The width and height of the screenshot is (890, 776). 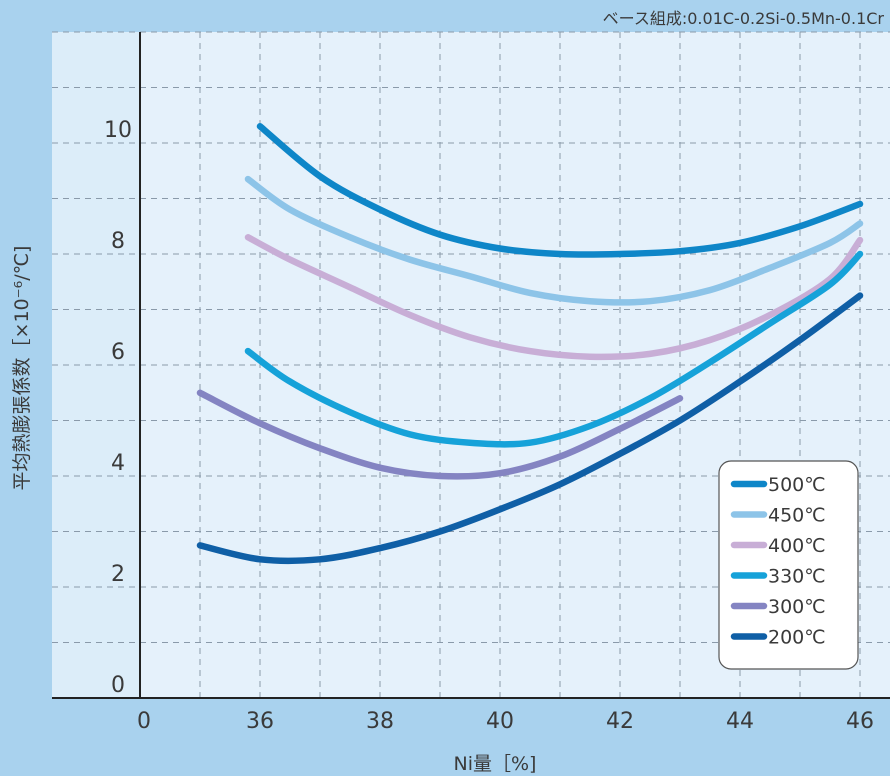 I want to click on y-tick-label: 0, so click(x=118, y=685).